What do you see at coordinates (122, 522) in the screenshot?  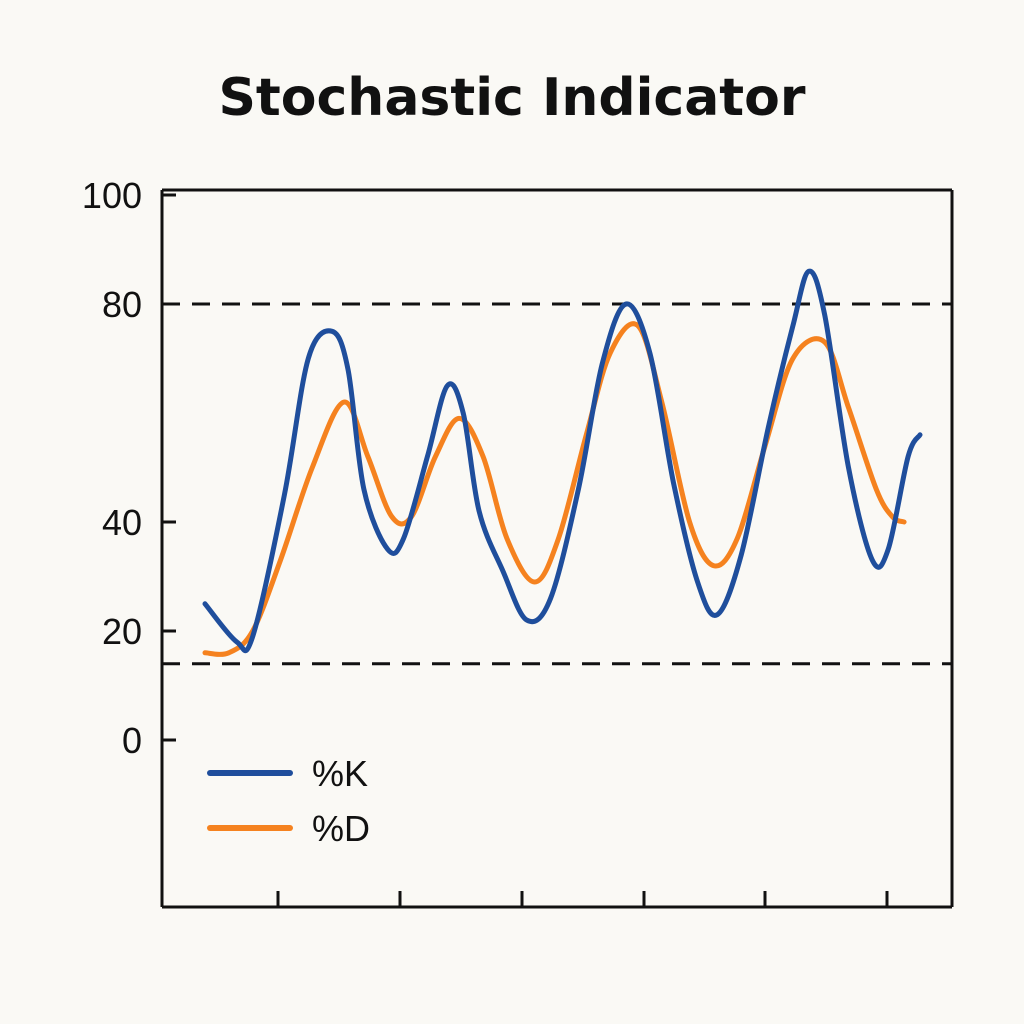 I see `y-tick-label-40: 40` at bounding box center [122, 522].